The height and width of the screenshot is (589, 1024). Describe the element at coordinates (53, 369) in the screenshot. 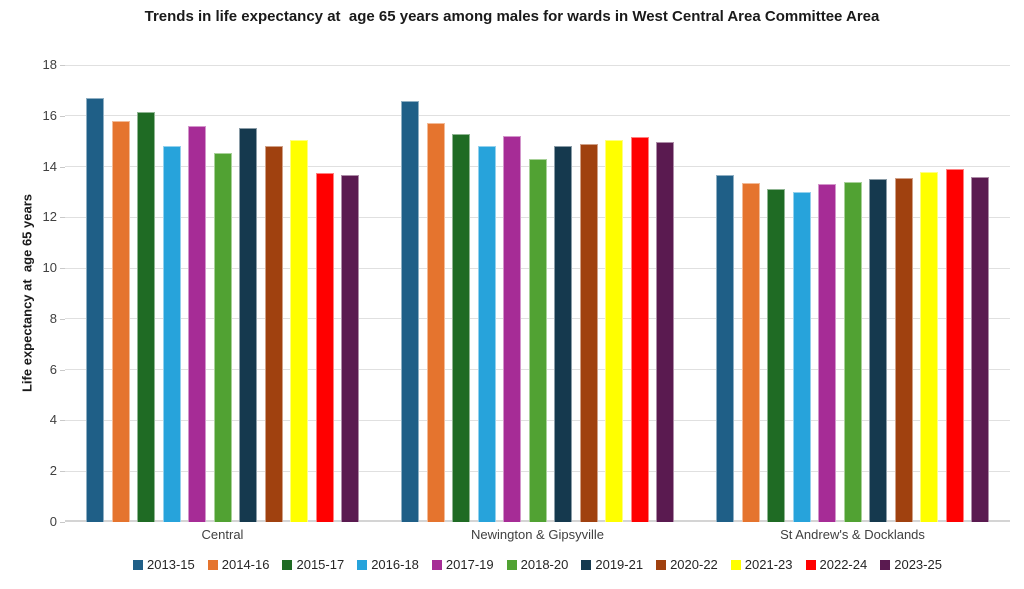

I see `y-tick-label-6: 6` at that location.